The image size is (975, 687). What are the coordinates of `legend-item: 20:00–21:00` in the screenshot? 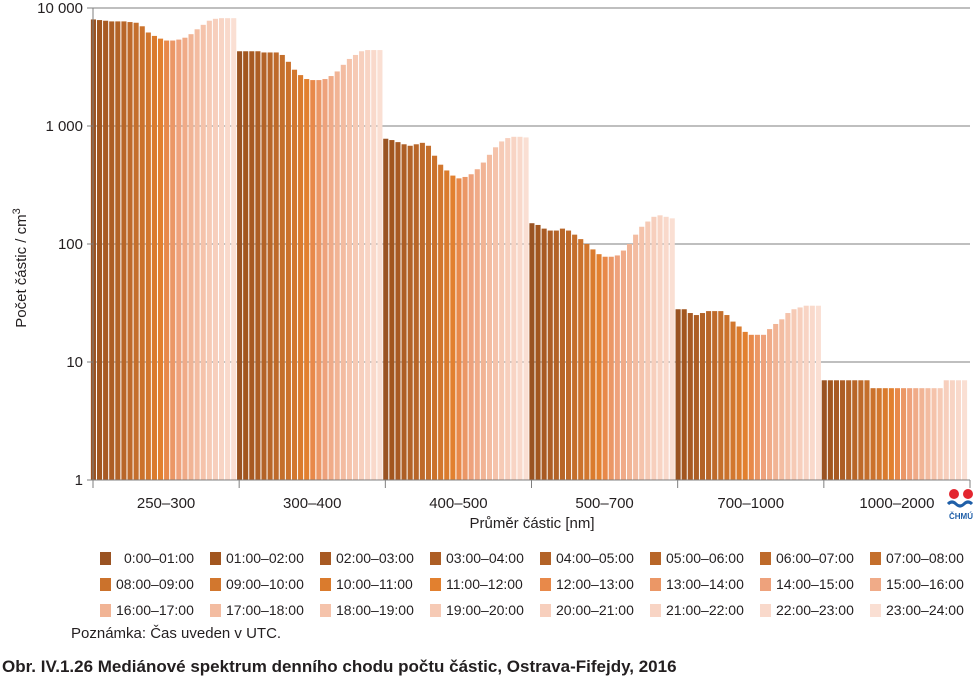 It's located at (595, 610).